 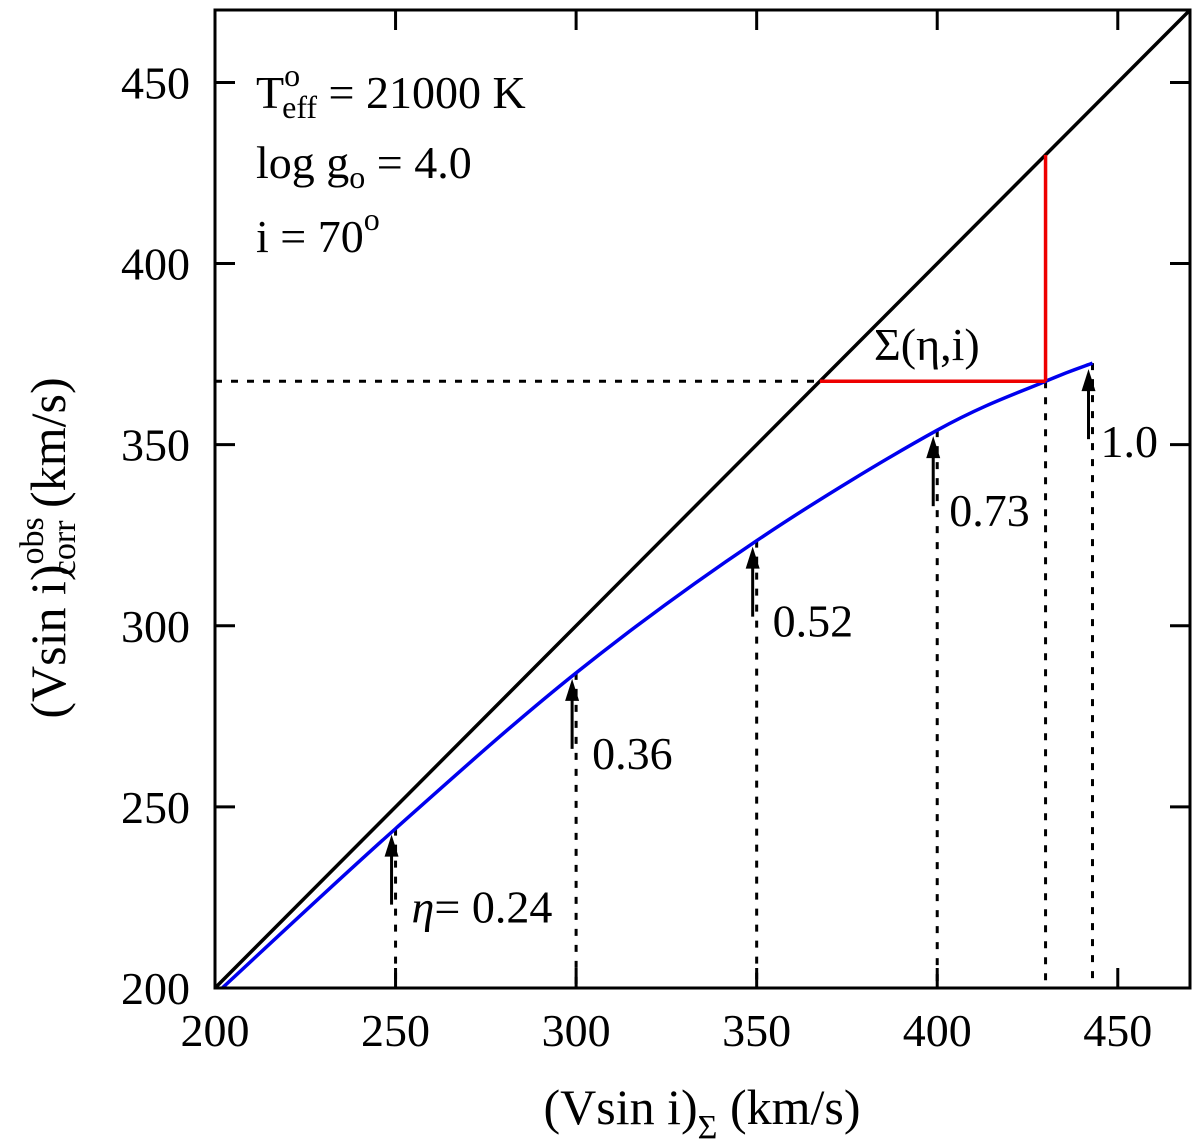 What do you see at coordinates (155, 807) in the screenshot?
I see `y-tick-label-250: 250` at bounding box center [155, 807].